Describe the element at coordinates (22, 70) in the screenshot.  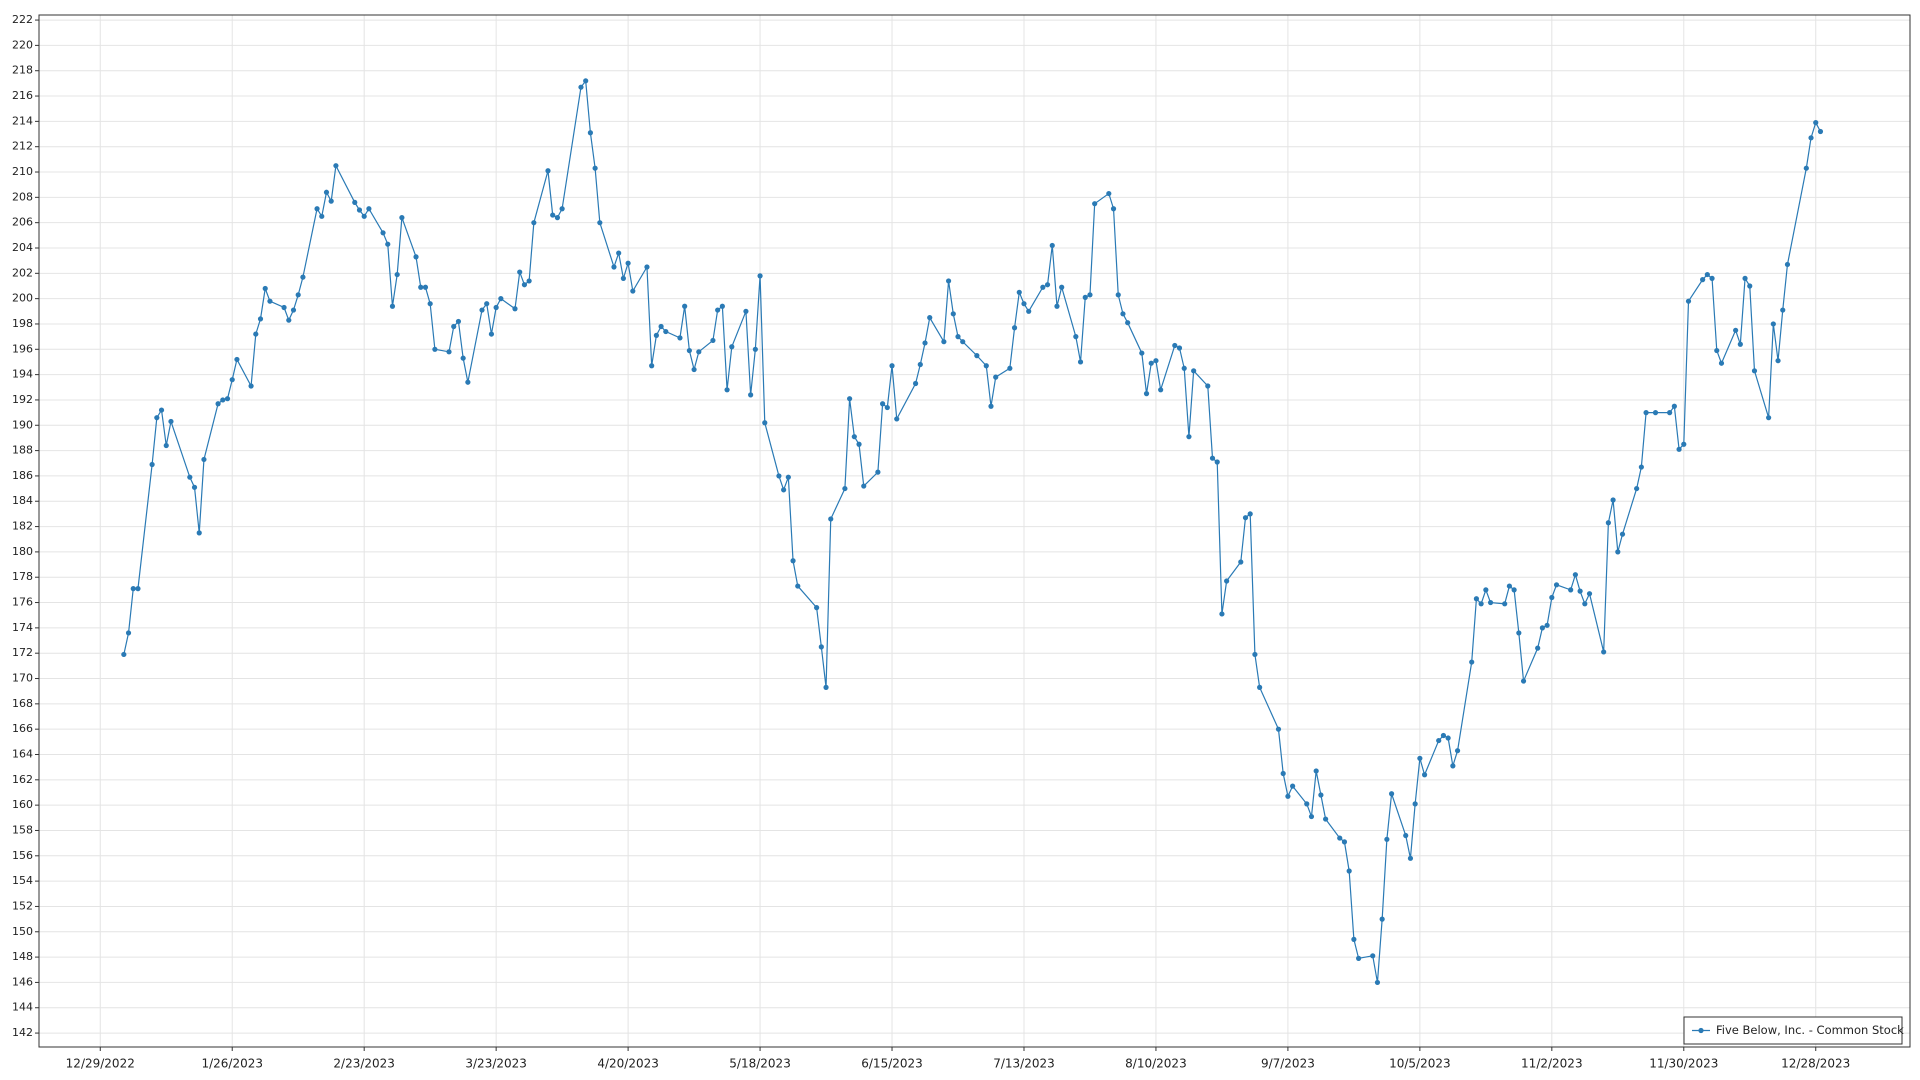
I see `y-tick-label: 218` at that location.